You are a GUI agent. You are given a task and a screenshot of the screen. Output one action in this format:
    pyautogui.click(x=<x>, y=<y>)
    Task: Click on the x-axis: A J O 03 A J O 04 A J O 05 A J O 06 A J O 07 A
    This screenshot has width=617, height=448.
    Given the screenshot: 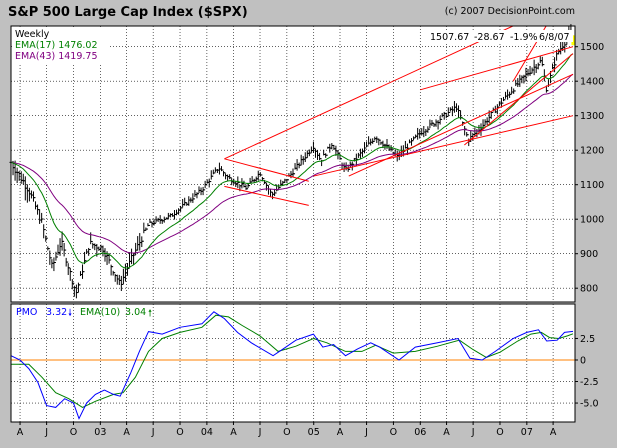 What is the action you would take?
    pyautogui.click(x=287, y=430)
    